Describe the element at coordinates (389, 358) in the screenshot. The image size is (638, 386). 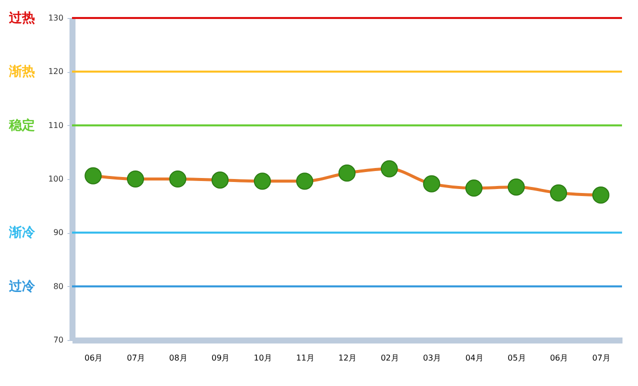
I see `x-tick-label: 02月` at that location.